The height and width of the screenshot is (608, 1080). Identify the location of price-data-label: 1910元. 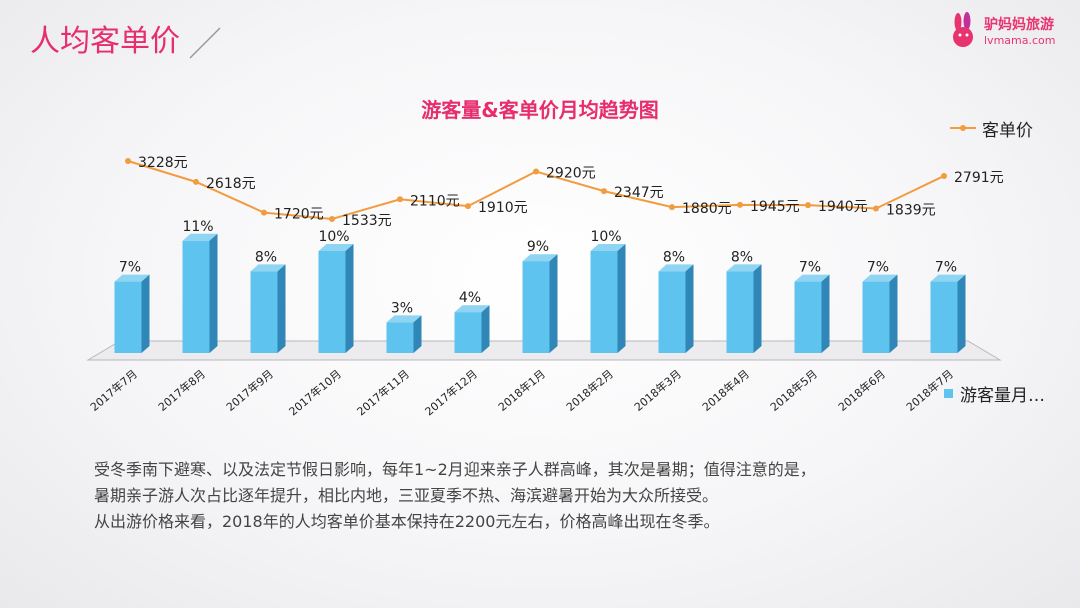
(503, 208).